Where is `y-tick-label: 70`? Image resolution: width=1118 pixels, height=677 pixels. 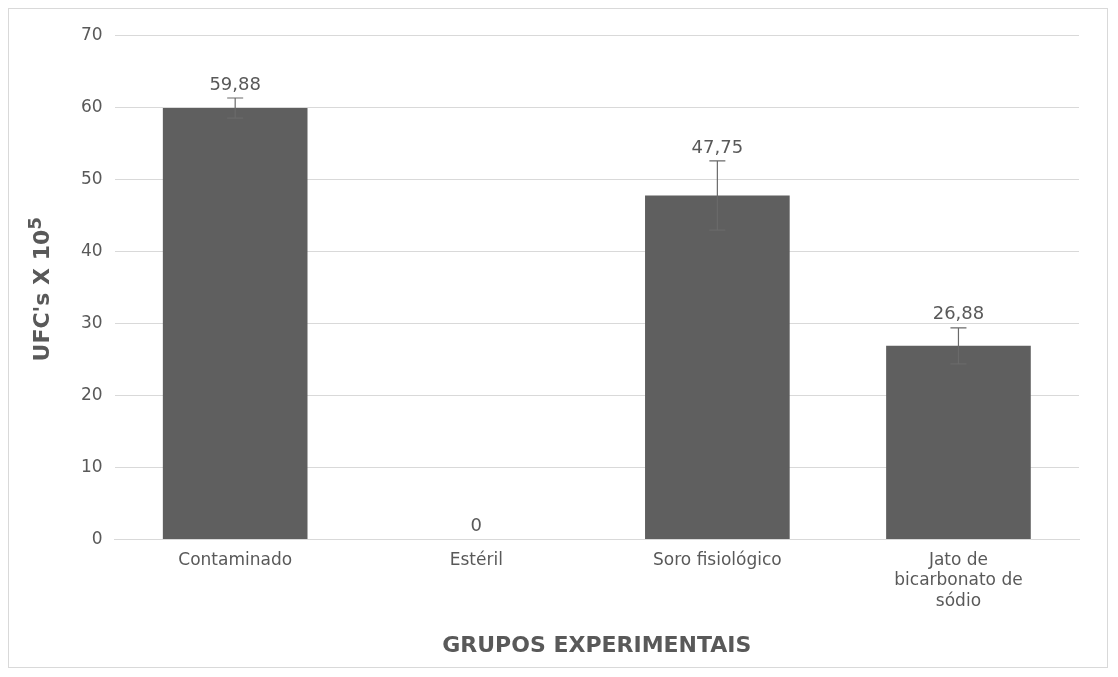
y-tick-label: 70 is located at coordinates (91, 33).